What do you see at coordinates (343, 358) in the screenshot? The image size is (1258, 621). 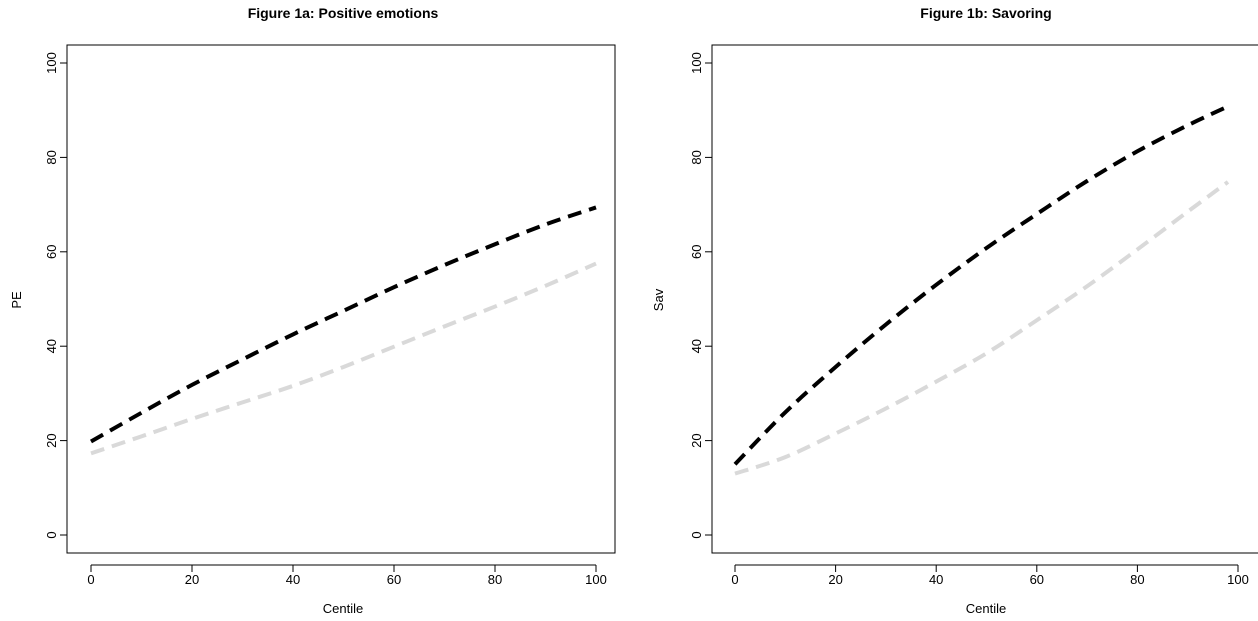 I see `series-line-light` at bounding box center [343, 358].